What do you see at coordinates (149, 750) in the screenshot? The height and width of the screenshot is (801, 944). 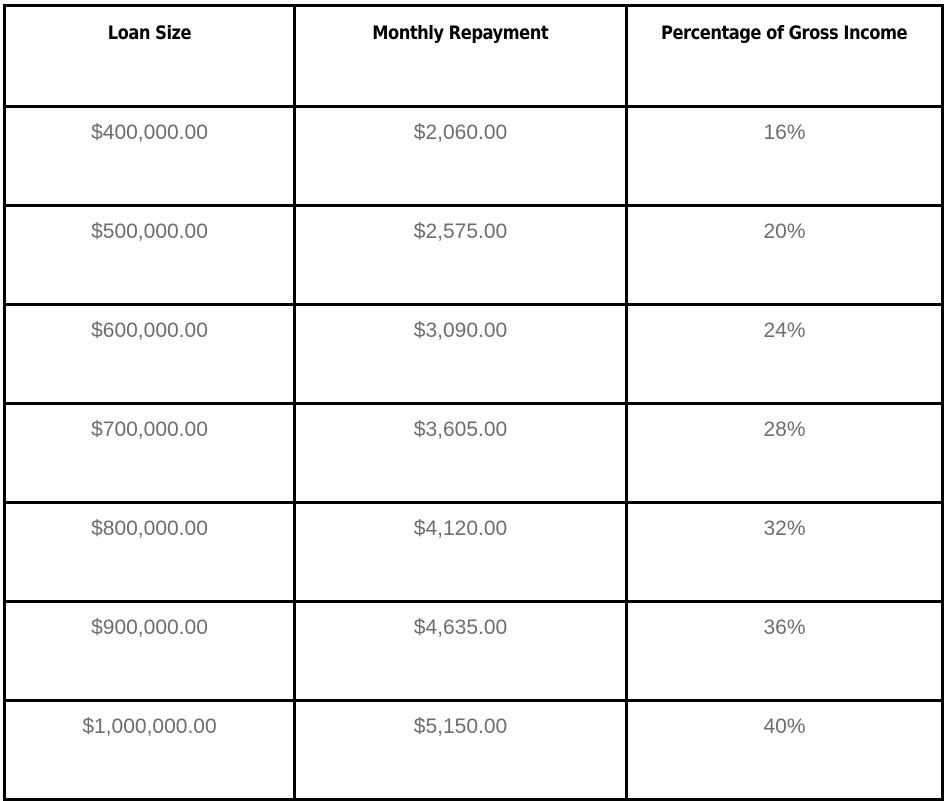 I see `cell-loan-size: $1,000,000.00` at bounding box center [149, 750].